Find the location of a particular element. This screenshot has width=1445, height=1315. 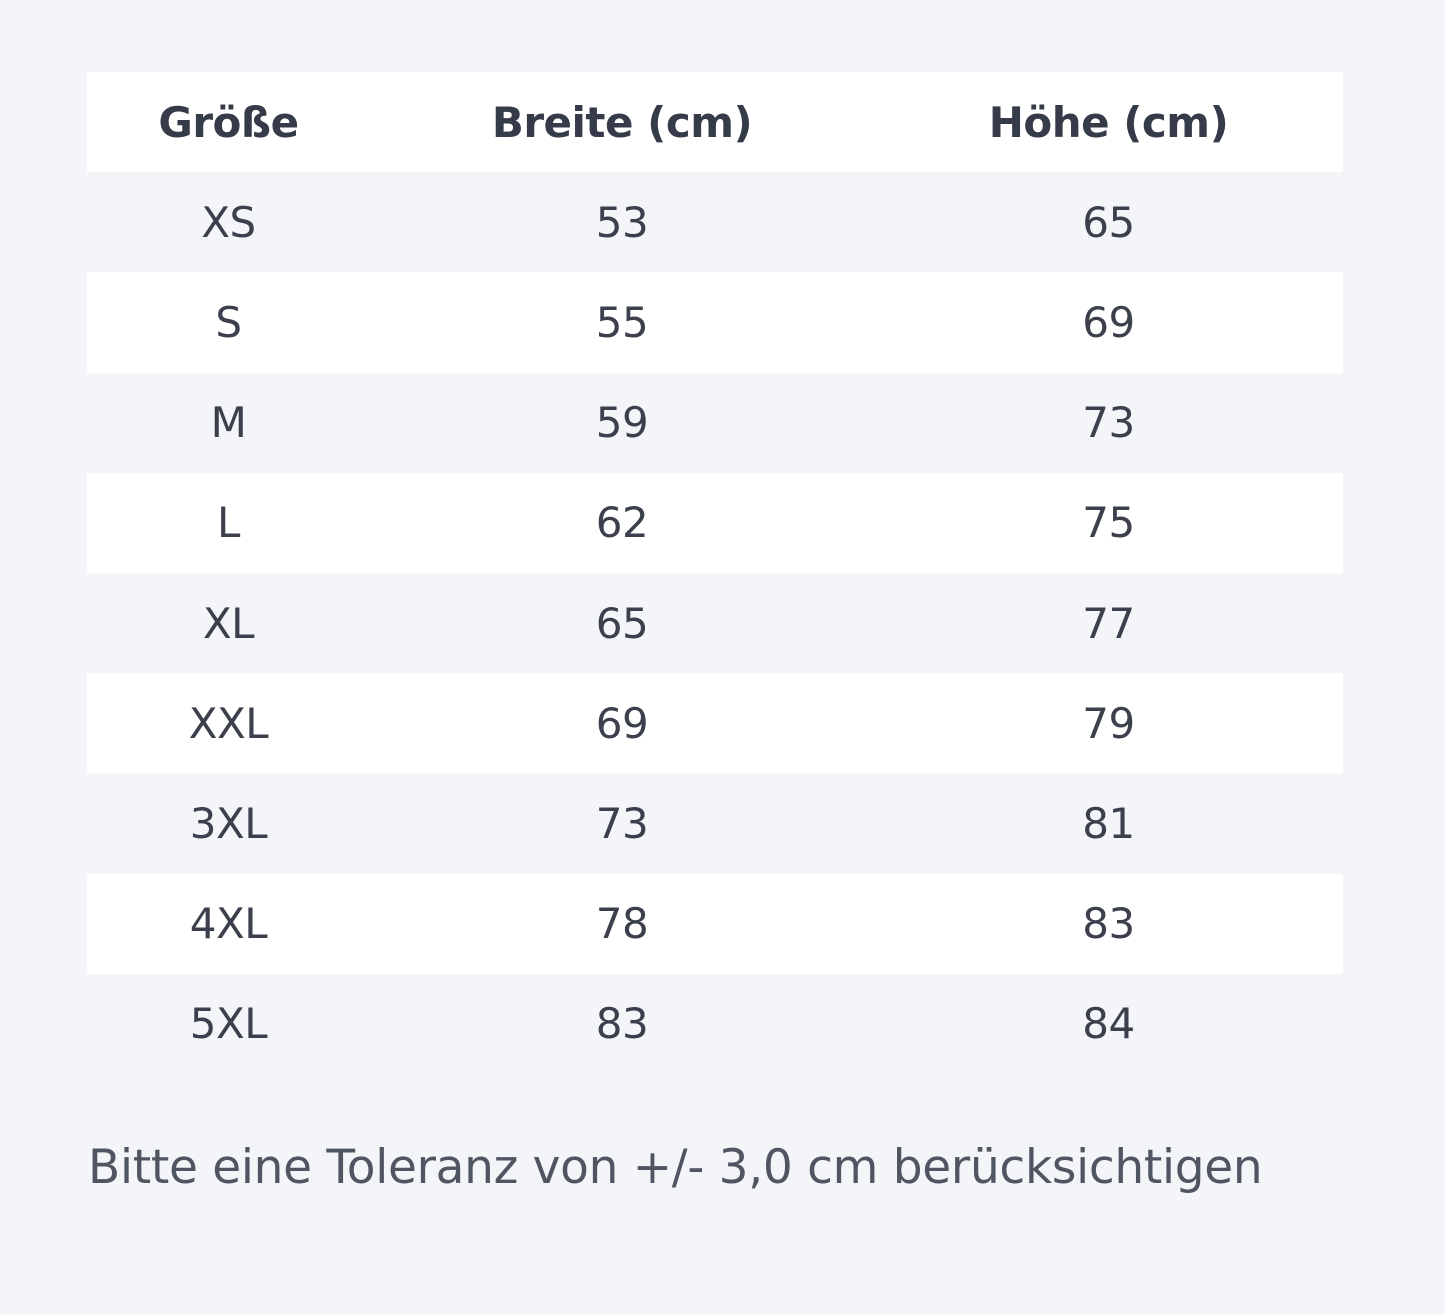

width-cell: 55 is located at coordinates (622, 322).